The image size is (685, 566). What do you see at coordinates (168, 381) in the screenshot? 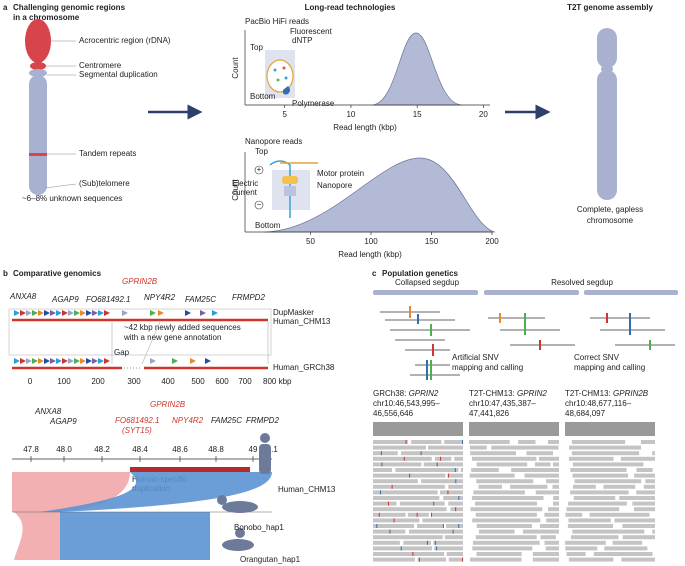
I see `ruler-label: 400` at bounding box center [168, 381].